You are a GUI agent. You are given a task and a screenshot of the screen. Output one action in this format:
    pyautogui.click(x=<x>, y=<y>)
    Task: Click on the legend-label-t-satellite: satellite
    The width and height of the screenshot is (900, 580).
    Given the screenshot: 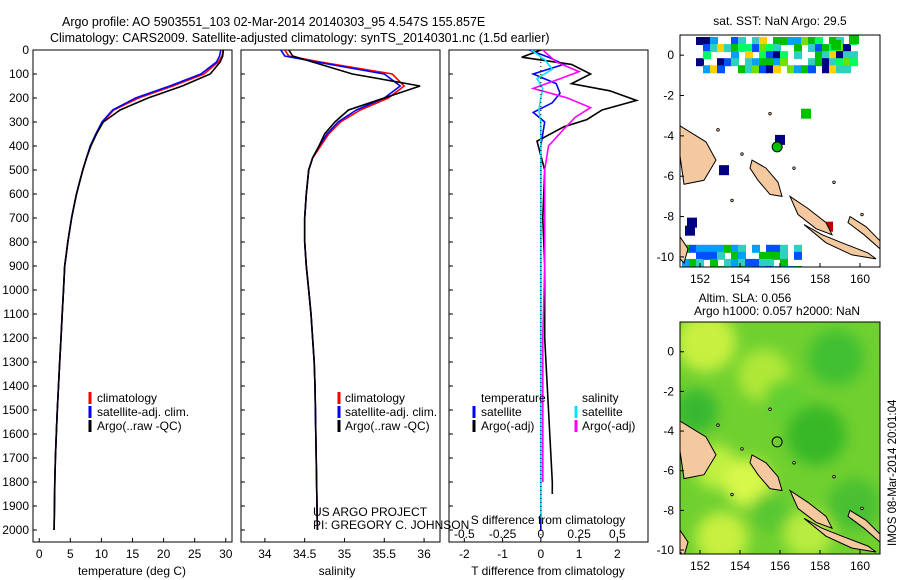 What is the action you would take?
    pyautogui.click(x=501, y=412)
    